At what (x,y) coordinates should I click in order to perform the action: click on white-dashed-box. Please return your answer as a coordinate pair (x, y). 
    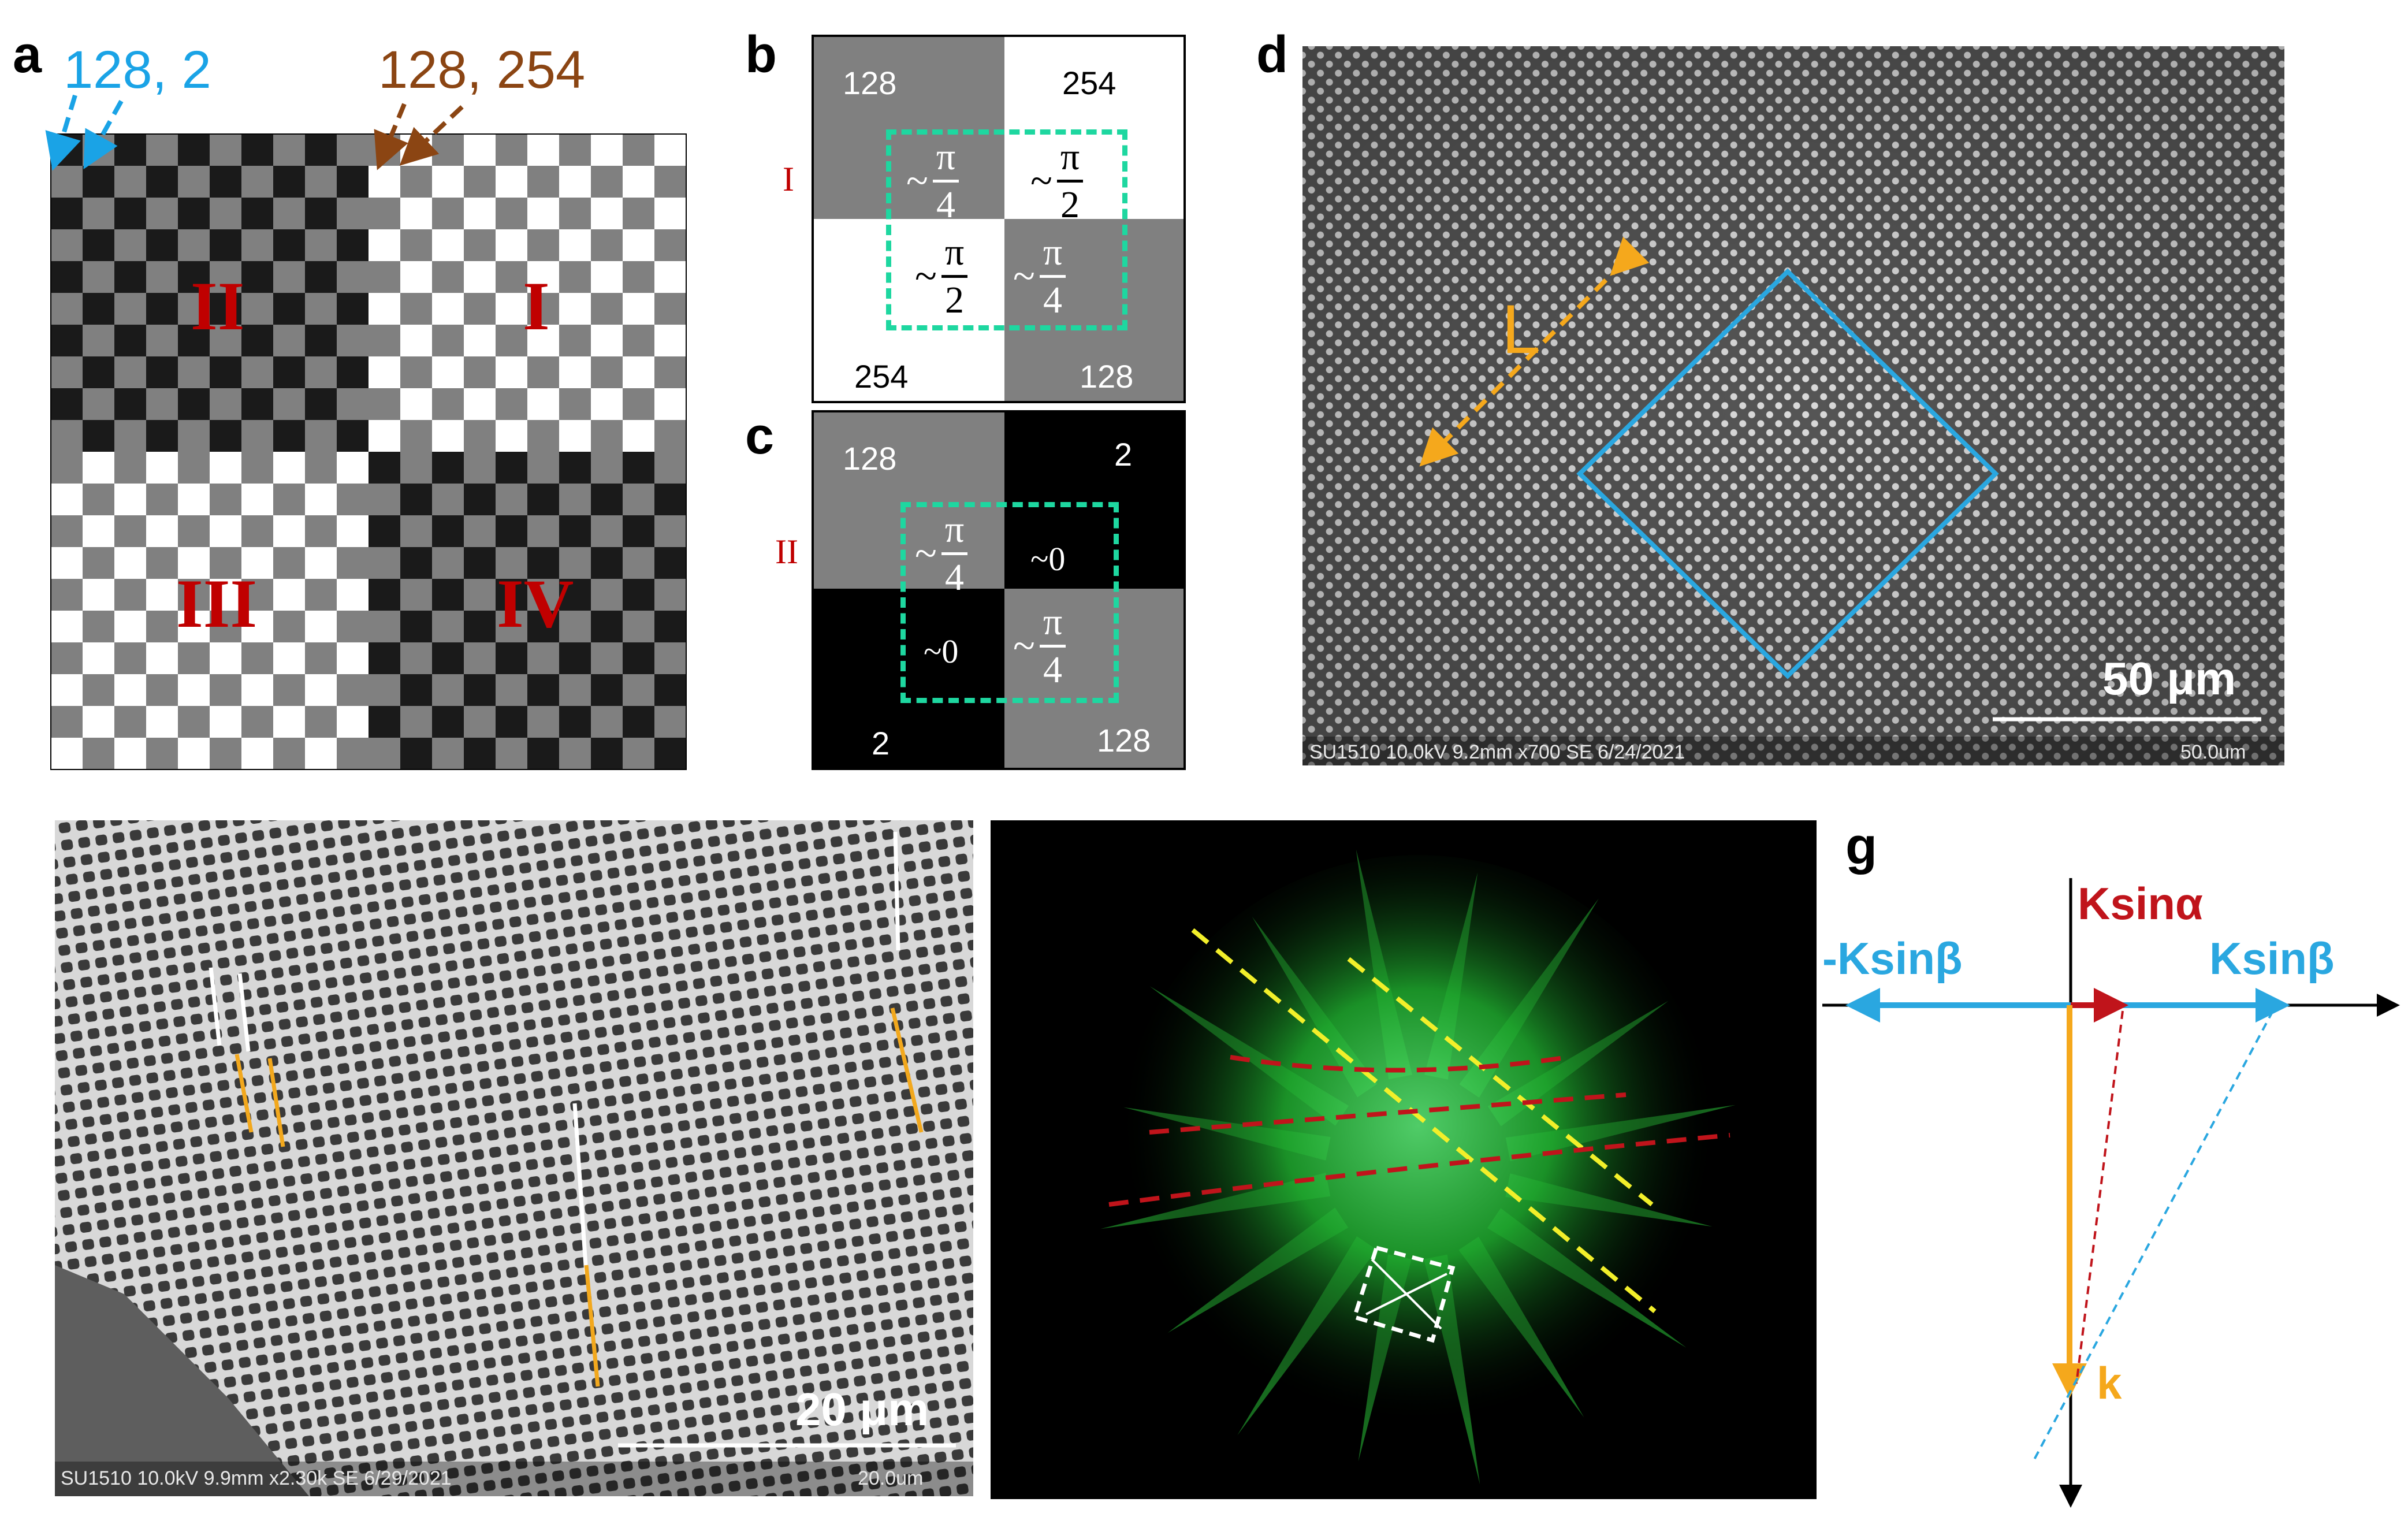
    Looking at the image, I should click on (1404, 1294).